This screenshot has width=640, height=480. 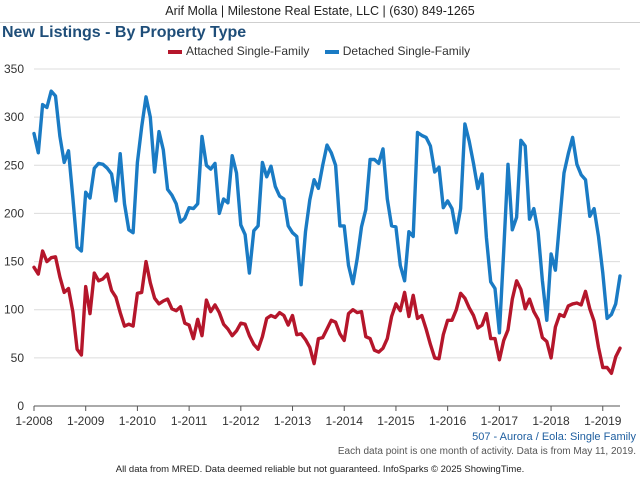 What do you see at coordinates (554, 437) in the screenshot?
I see `chart-subtitle: 507 - Aurora / Eola: Single Family` at bounding box center [554, 437].